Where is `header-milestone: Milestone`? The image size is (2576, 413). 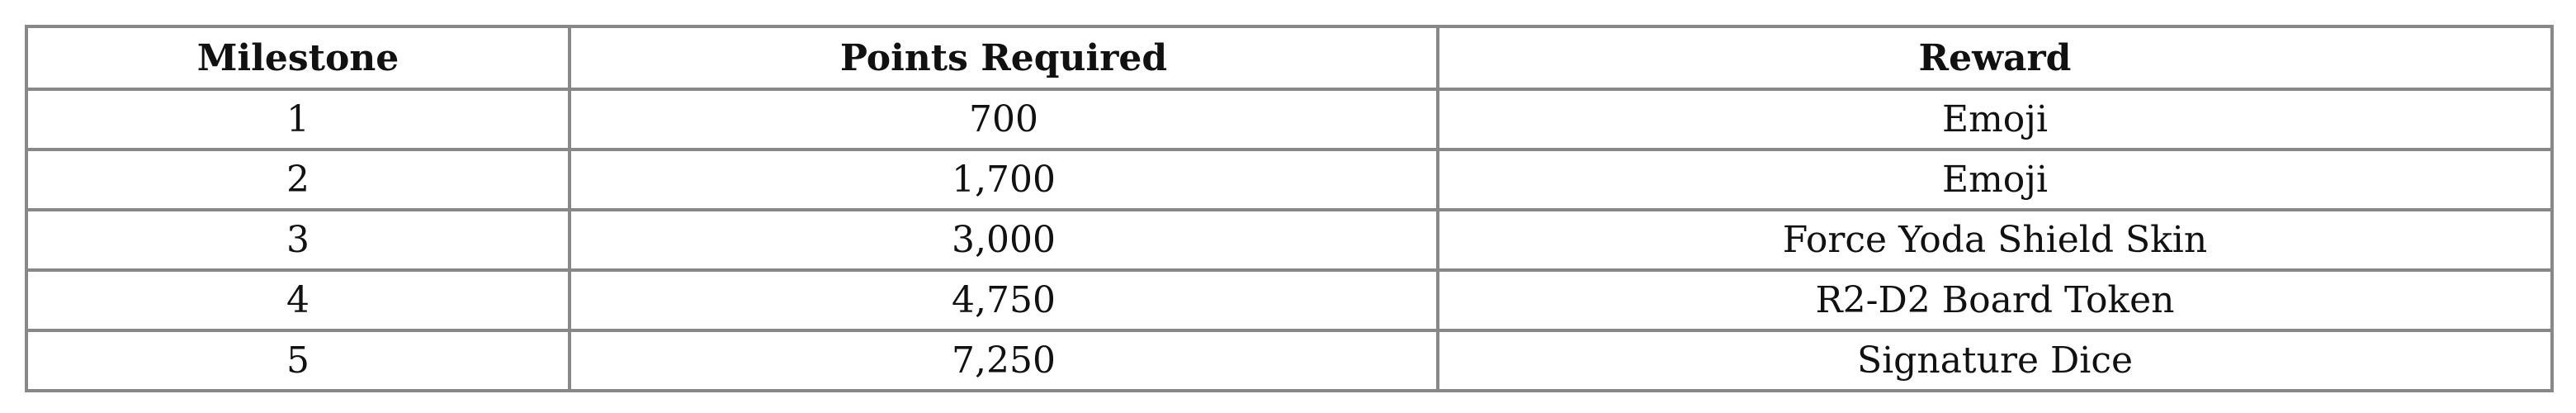 header-milestone: Milestone is located at coordinates (298, 58).